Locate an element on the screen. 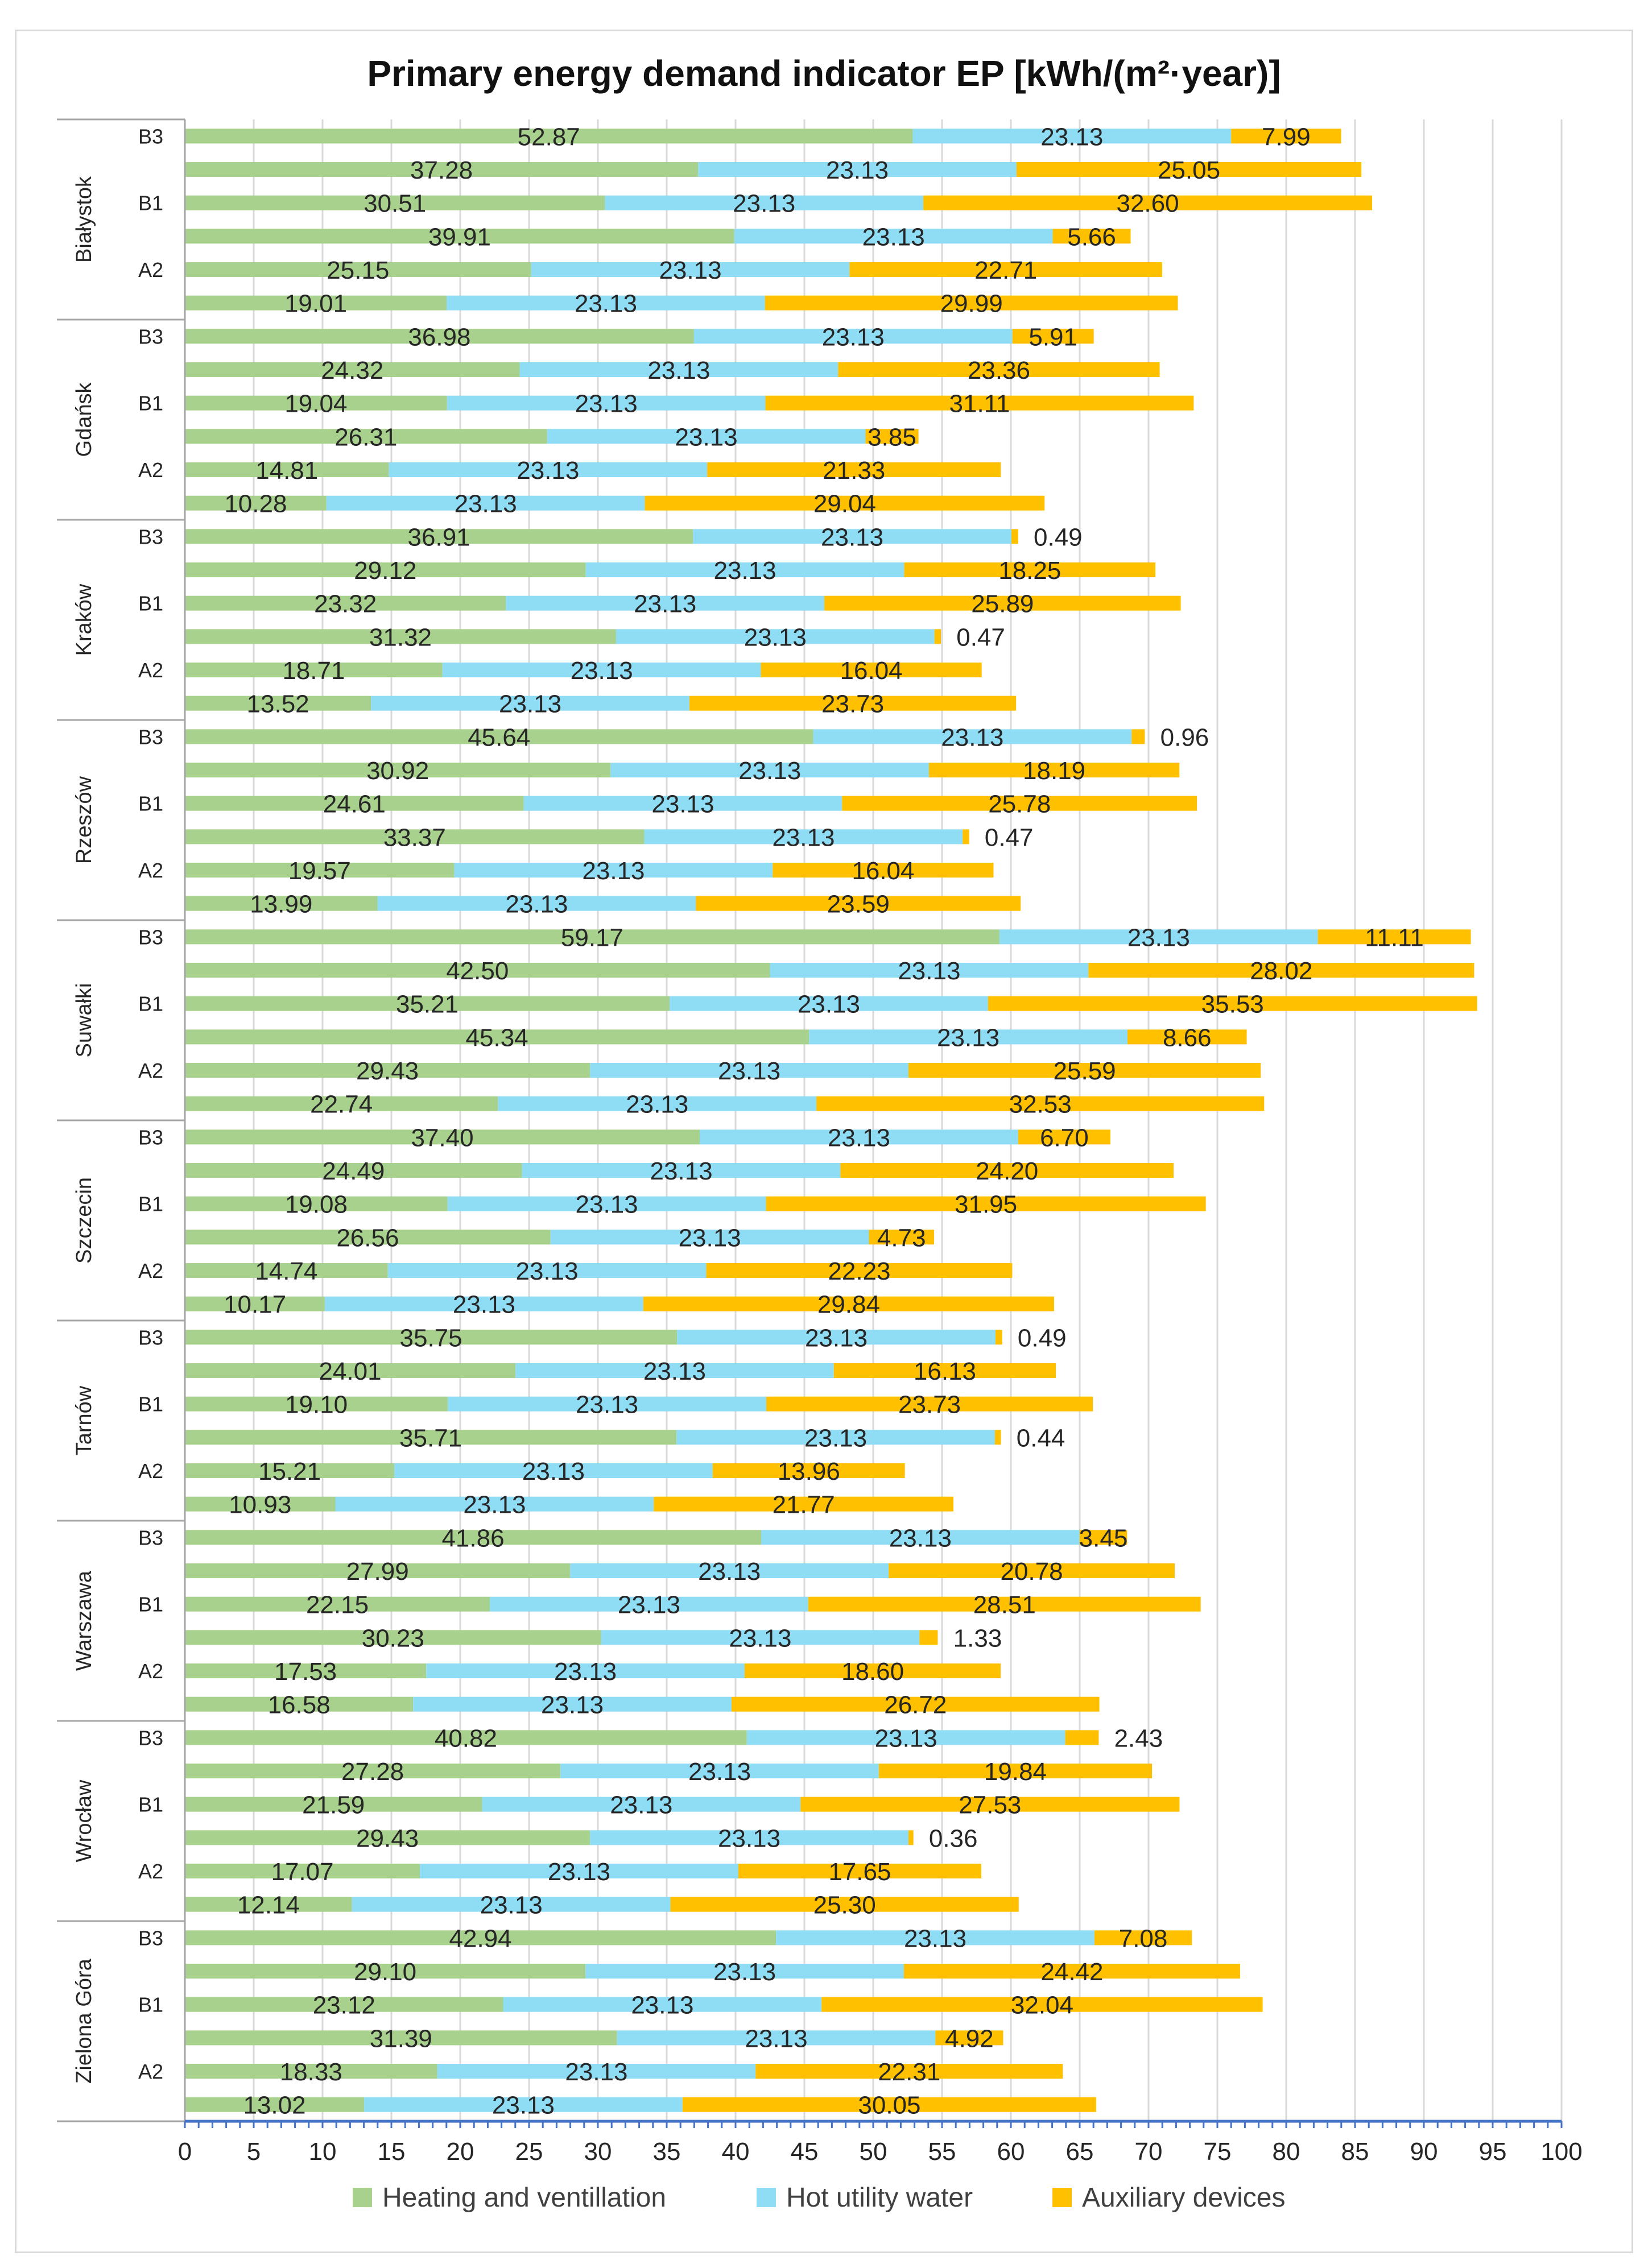 This screenshot has height=2268, width=1648. row-label: B1 is located at coordinates (150, 1004).